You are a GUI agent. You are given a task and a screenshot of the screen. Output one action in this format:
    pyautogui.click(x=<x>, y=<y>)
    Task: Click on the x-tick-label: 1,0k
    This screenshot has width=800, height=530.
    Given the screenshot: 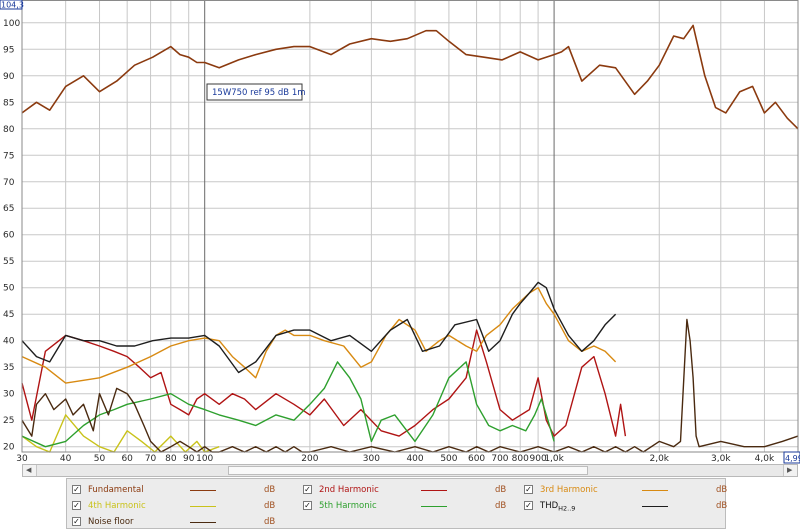 What is the action you would take?
    pyautogui.click(x=554, y=459)
    